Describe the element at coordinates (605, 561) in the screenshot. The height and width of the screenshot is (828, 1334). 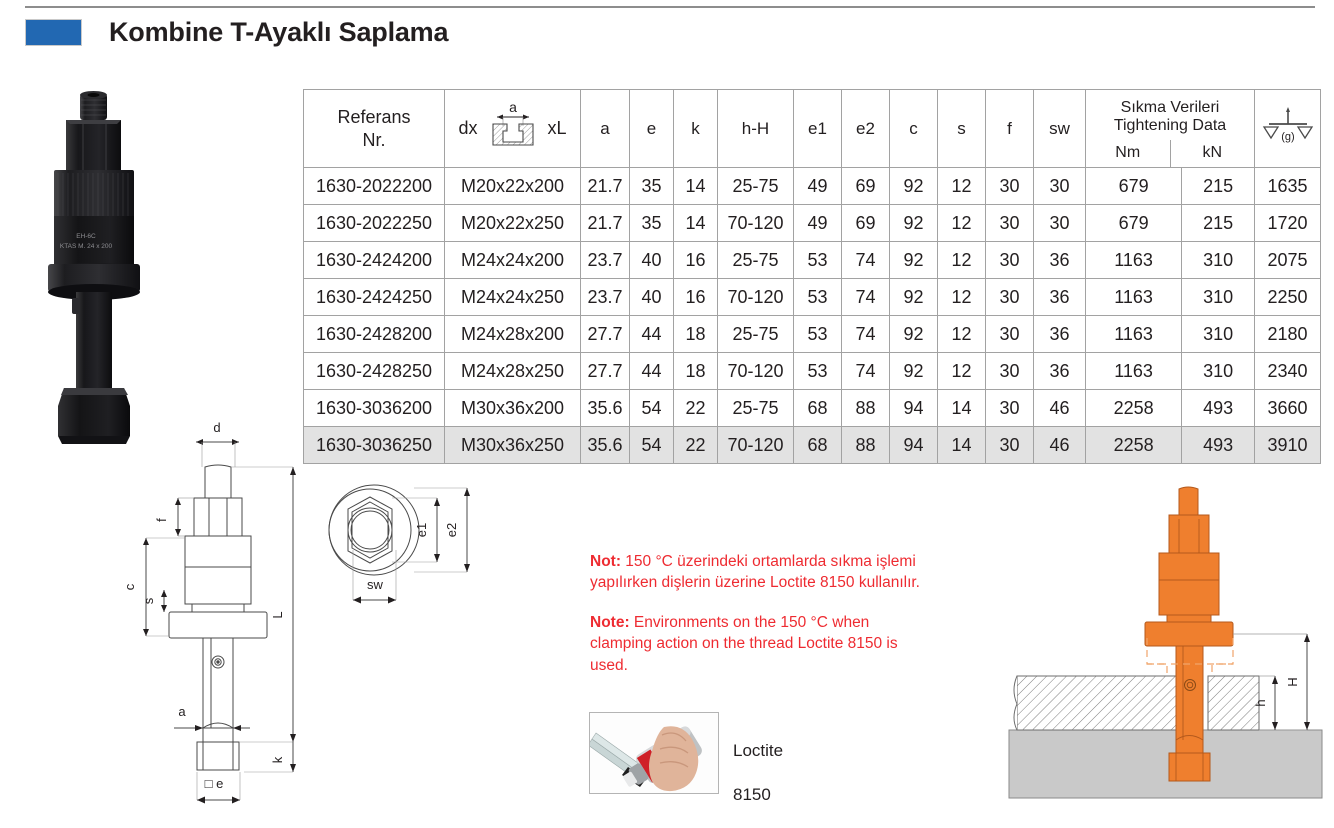
I see `note-turkish-label: Not:` at that location.